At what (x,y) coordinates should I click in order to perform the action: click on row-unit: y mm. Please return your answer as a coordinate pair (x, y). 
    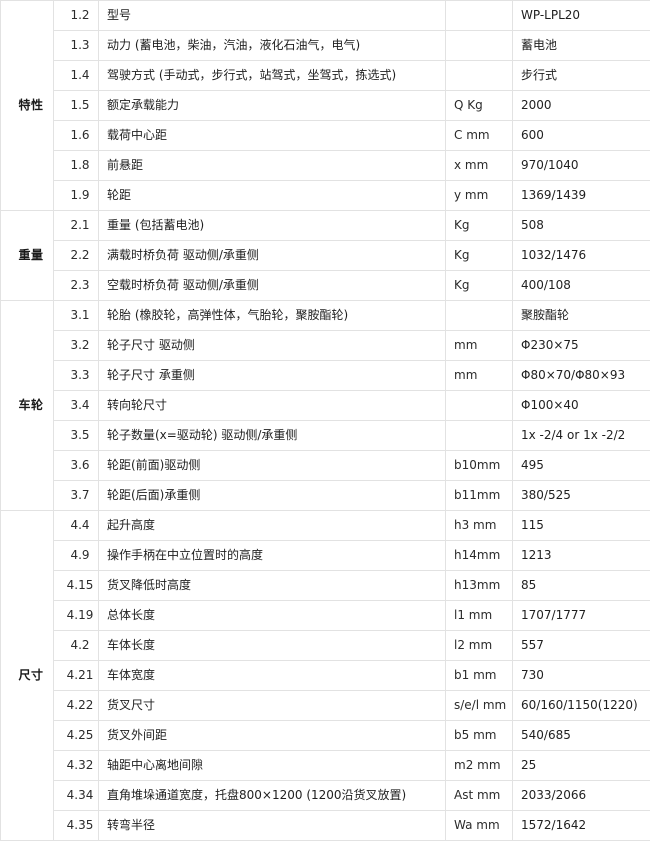
    Looking at the image, I should click on (479, 196).